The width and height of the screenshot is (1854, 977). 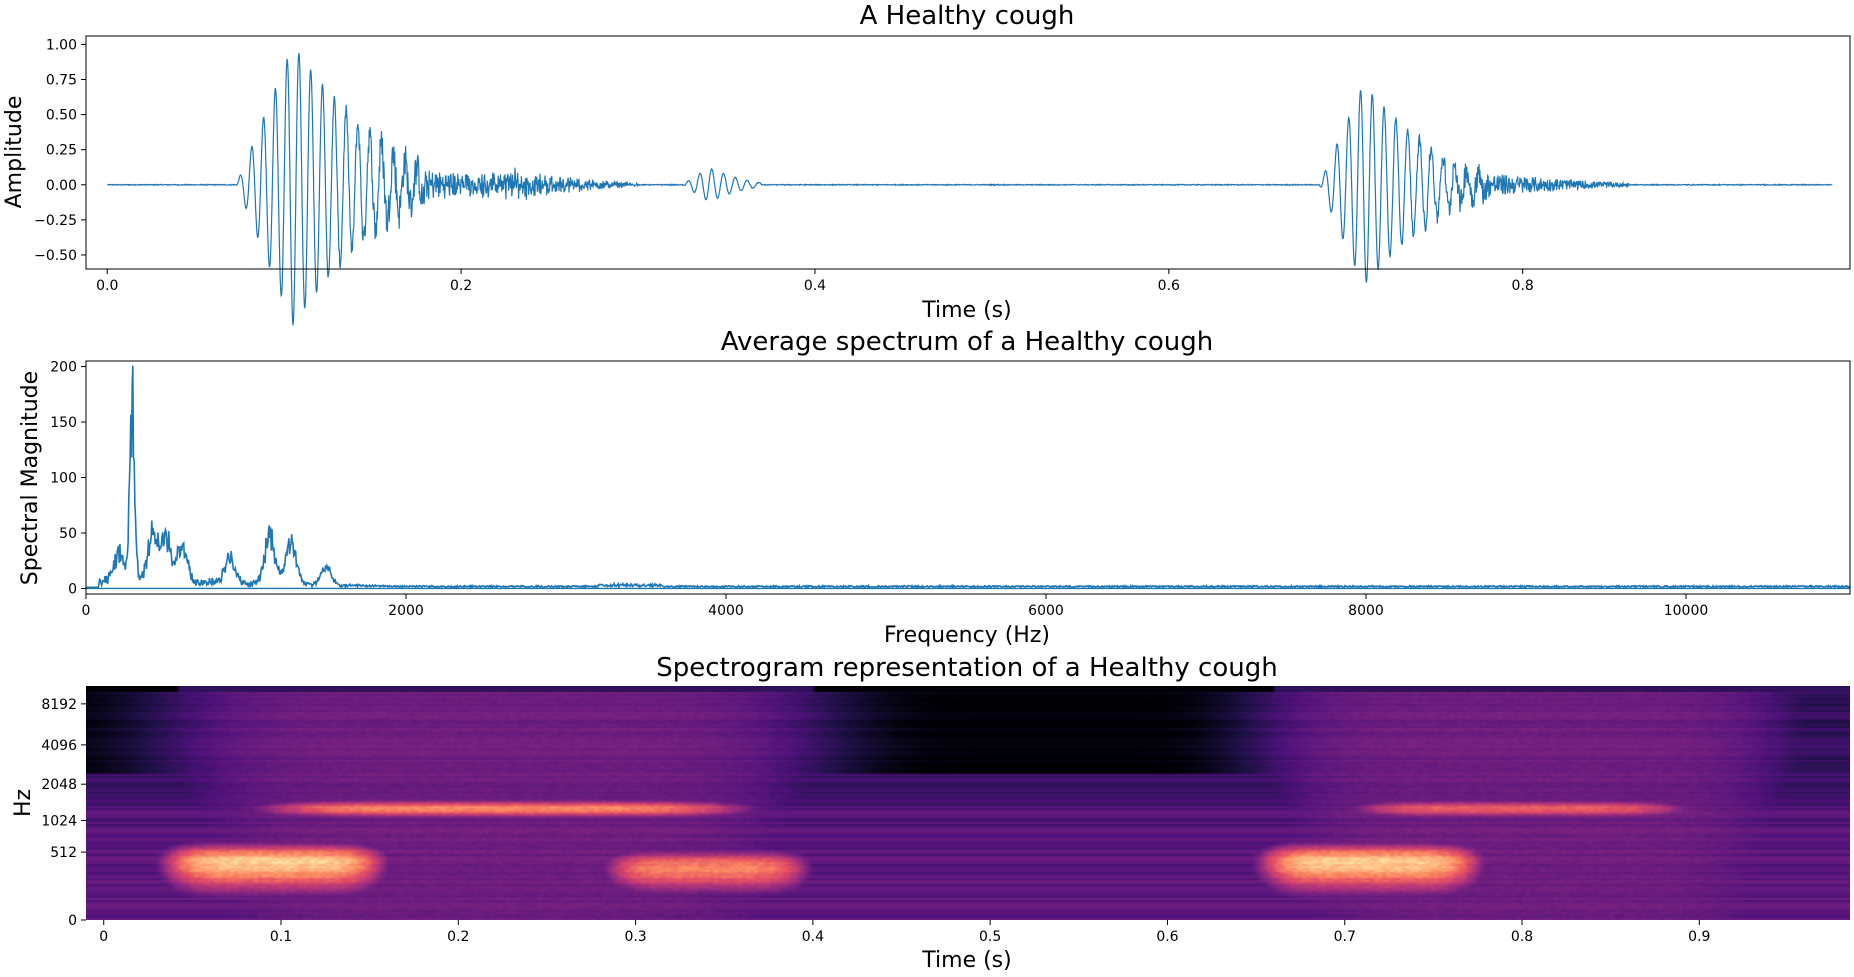 I want to click on y-tick-label: 1024, so click(x=59, y=822).